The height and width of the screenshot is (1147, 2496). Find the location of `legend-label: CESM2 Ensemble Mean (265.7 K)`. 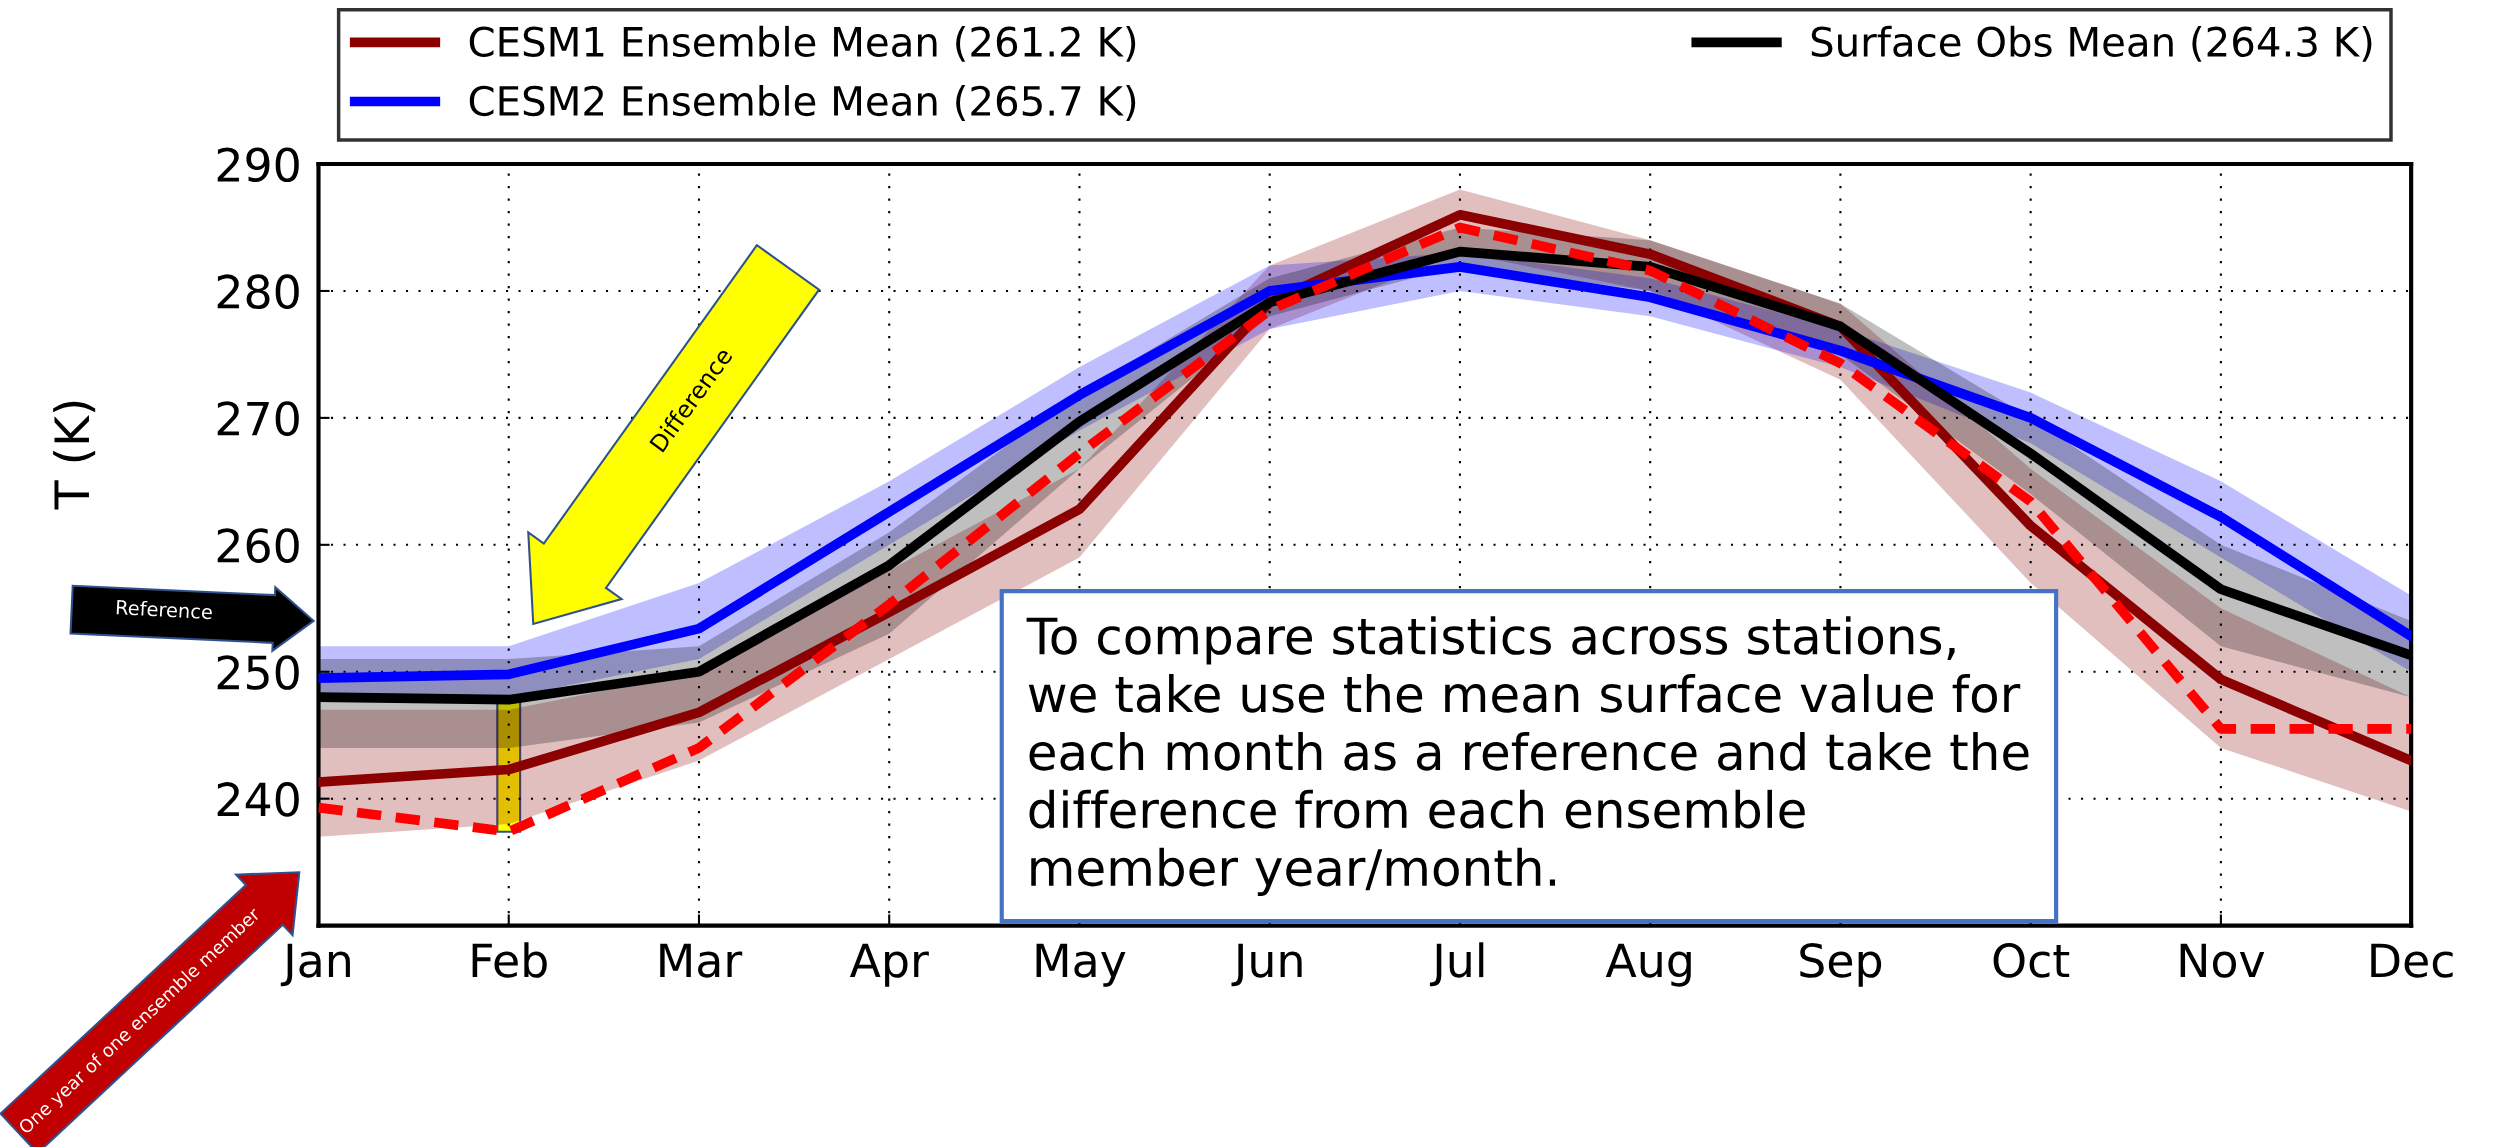

legend-label: CESM2 Ensemble Mean (265.7 K) is located at coordinates (802, 102).